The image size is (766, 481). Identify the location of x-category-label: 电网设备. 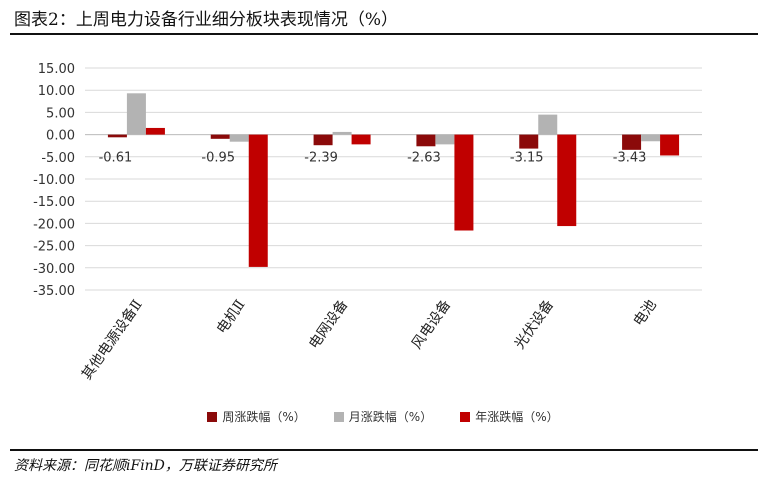
(328, 325).